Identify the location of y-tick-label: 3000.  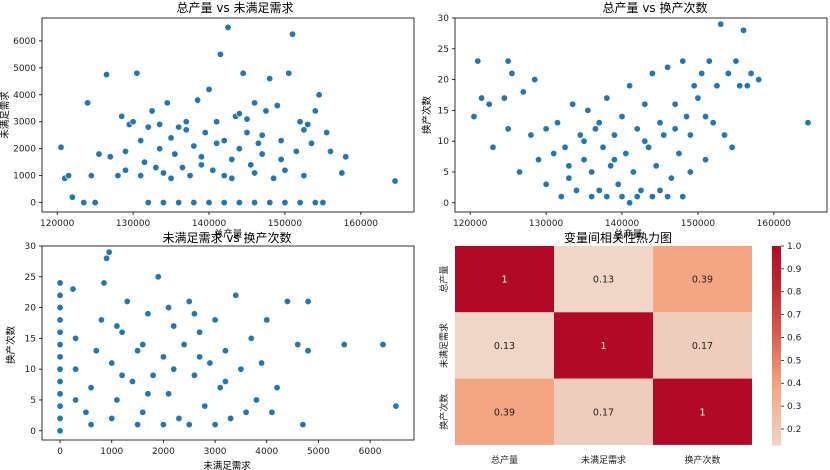
(24, 123).